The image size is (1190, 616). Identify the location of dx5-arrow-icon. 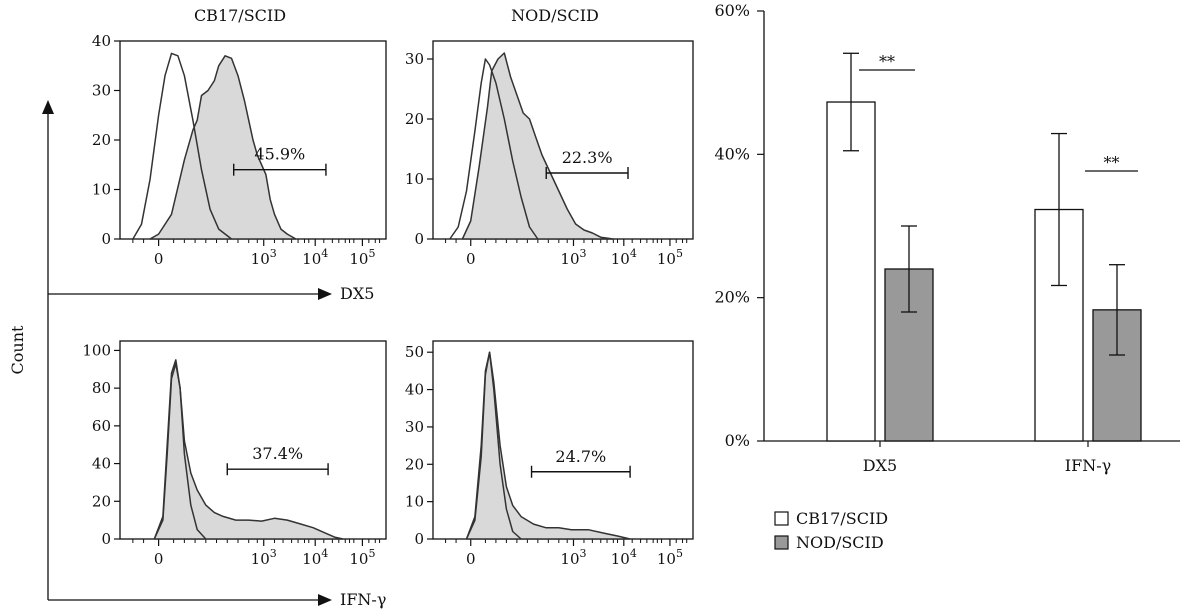
(325, 294).